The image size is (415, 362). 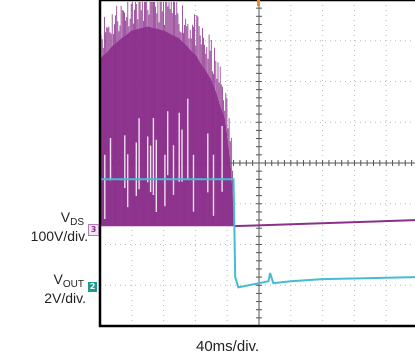 What do you see at coordinates (65, 298) in the screenshot?
I see `vout-scale: 2V/div.` at bounding box center [65, 298].